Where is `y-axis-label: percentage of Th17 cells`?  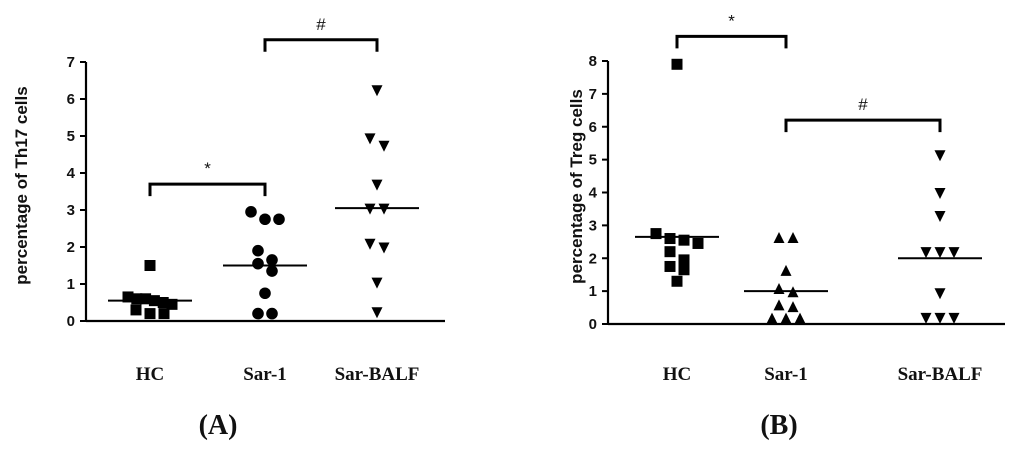 y-axis-label: percentage of Th17 cells is located at coordinates (21, 185).